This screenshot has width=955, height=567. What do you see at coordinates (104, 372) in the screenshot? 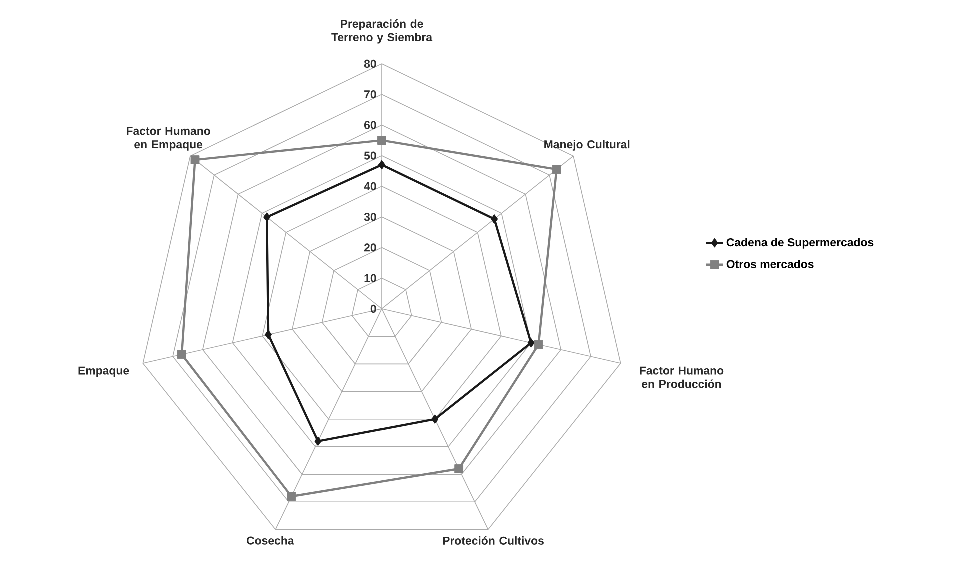
I see `spoke-label: Empaque` at bounding box center [104, 372].